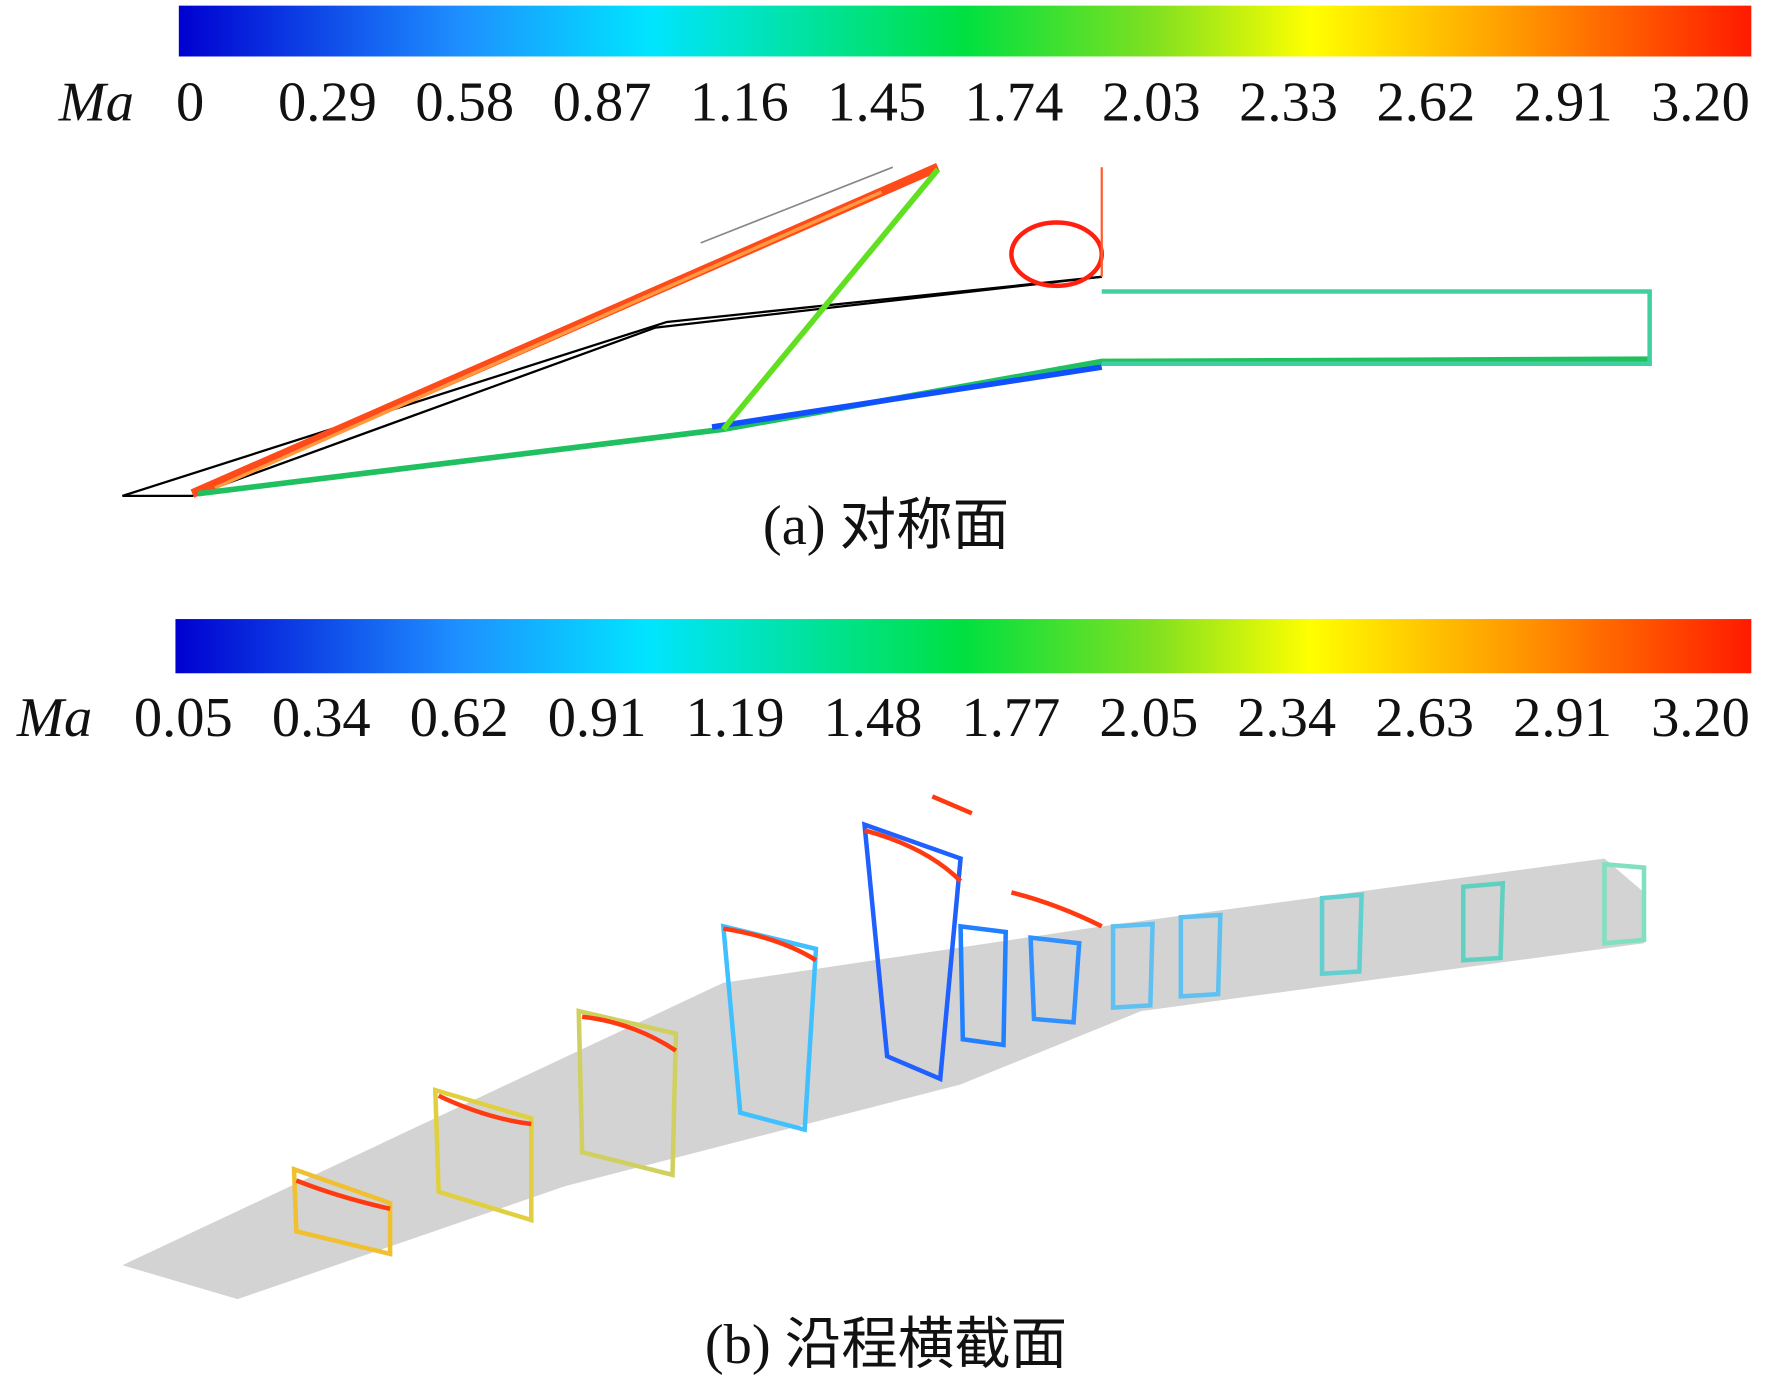 The height and width of the screenshot is (1394, 1772). Describe the element at coordinates (1014, 102) in the screenshot. I see `colorbar-tick-label: 1.74` at that location.